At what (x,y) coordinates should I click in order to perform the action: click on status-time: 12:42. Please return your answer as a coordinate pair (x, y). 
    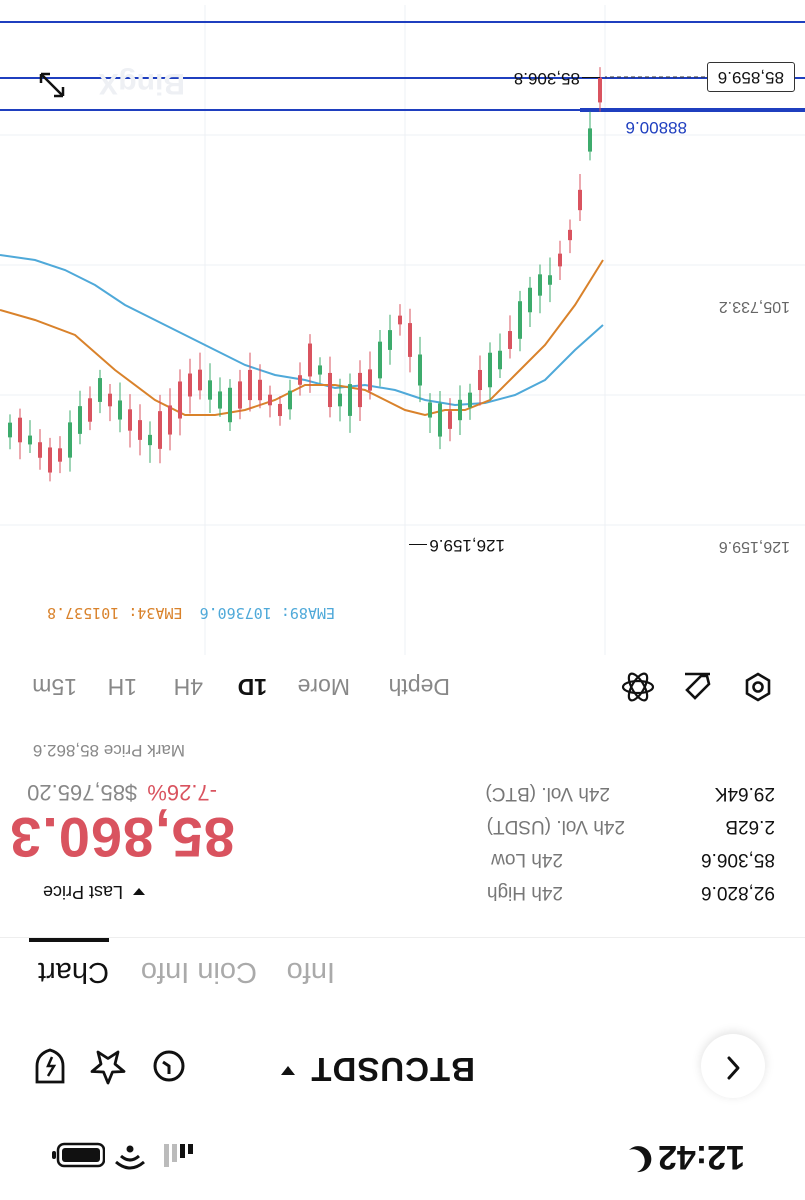
    Looking at the image, I should click on (701, 1157).